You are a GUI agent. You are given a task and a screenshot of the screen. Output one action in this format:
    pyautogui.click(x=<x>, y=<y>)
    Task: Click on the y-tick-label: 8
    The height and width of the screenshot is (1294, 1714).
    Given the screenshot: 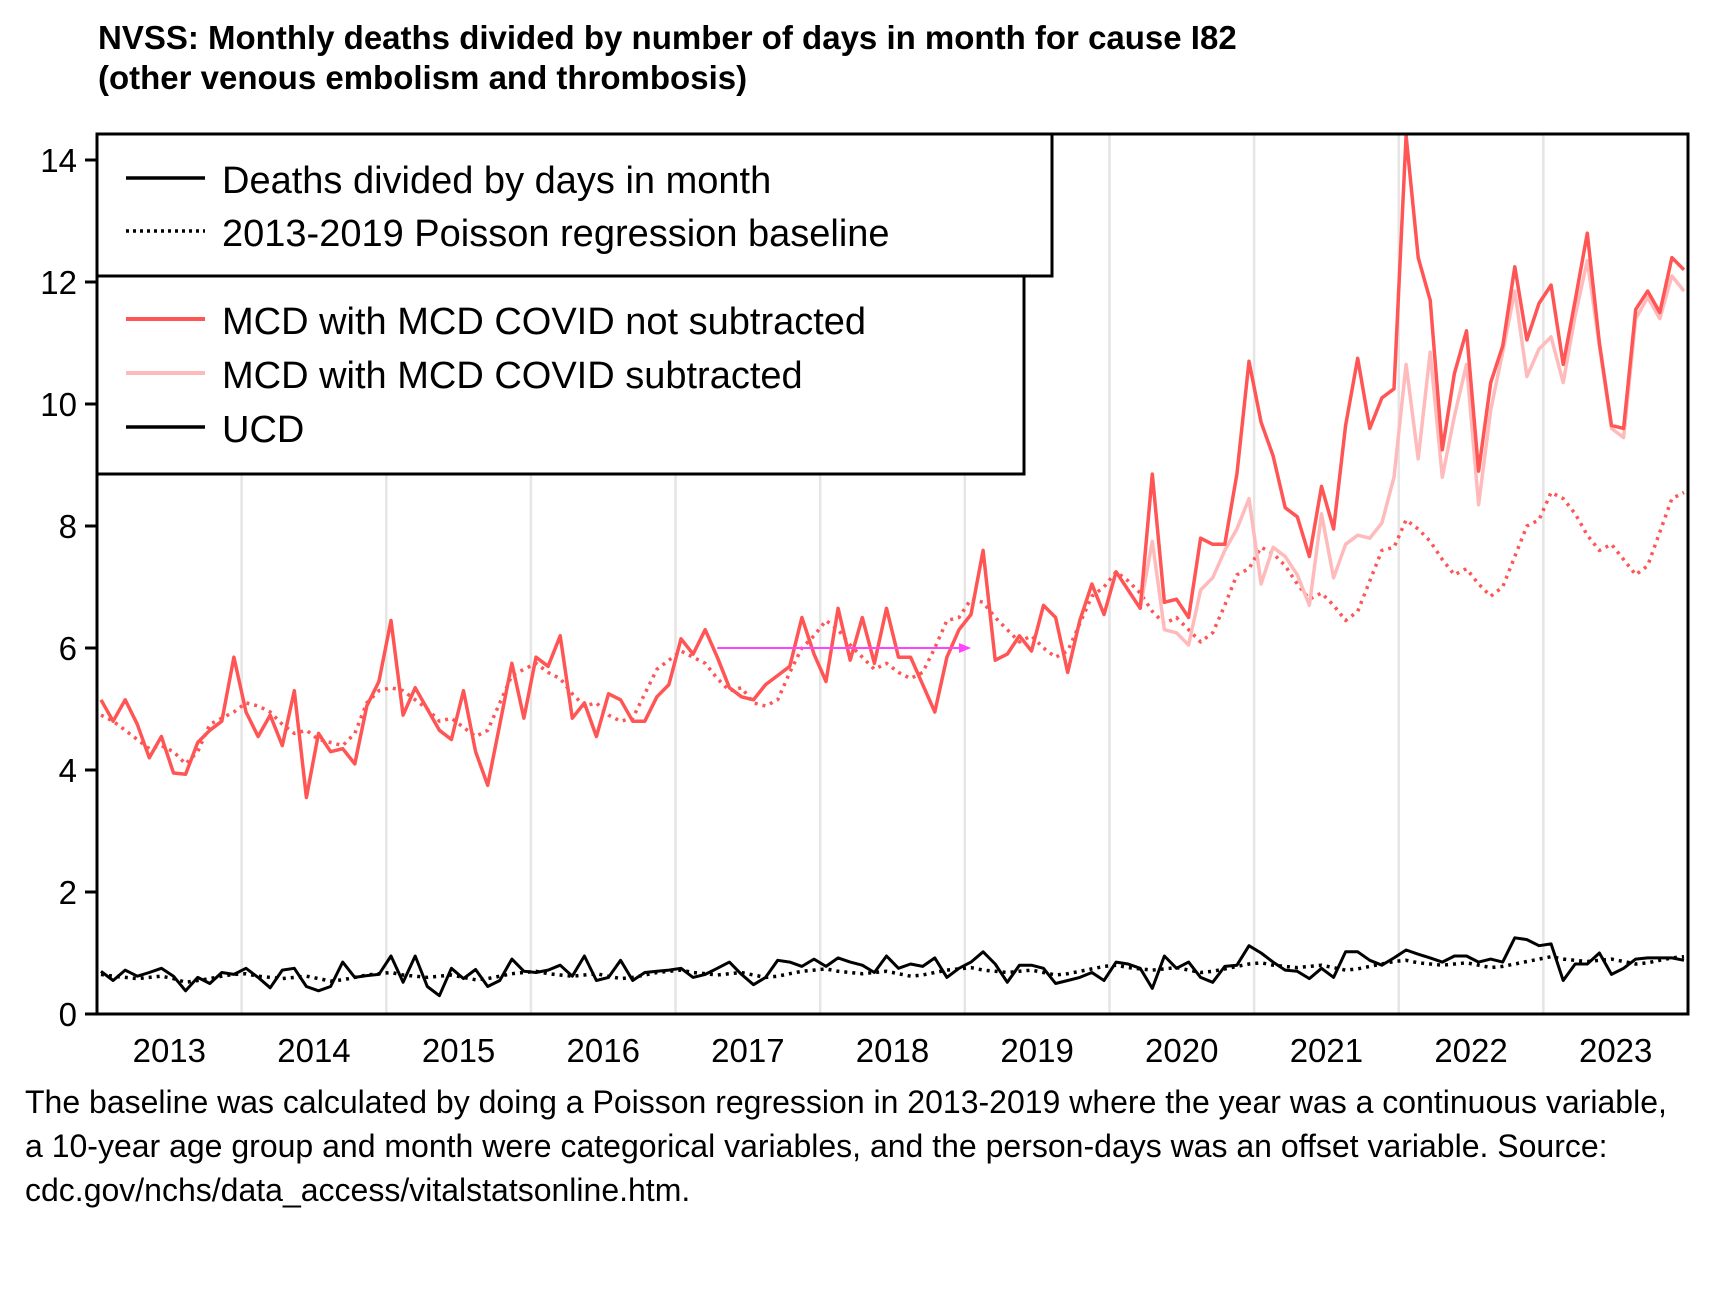 What is the action you would take?
    pyautogui.click(x=68, y=526)
    